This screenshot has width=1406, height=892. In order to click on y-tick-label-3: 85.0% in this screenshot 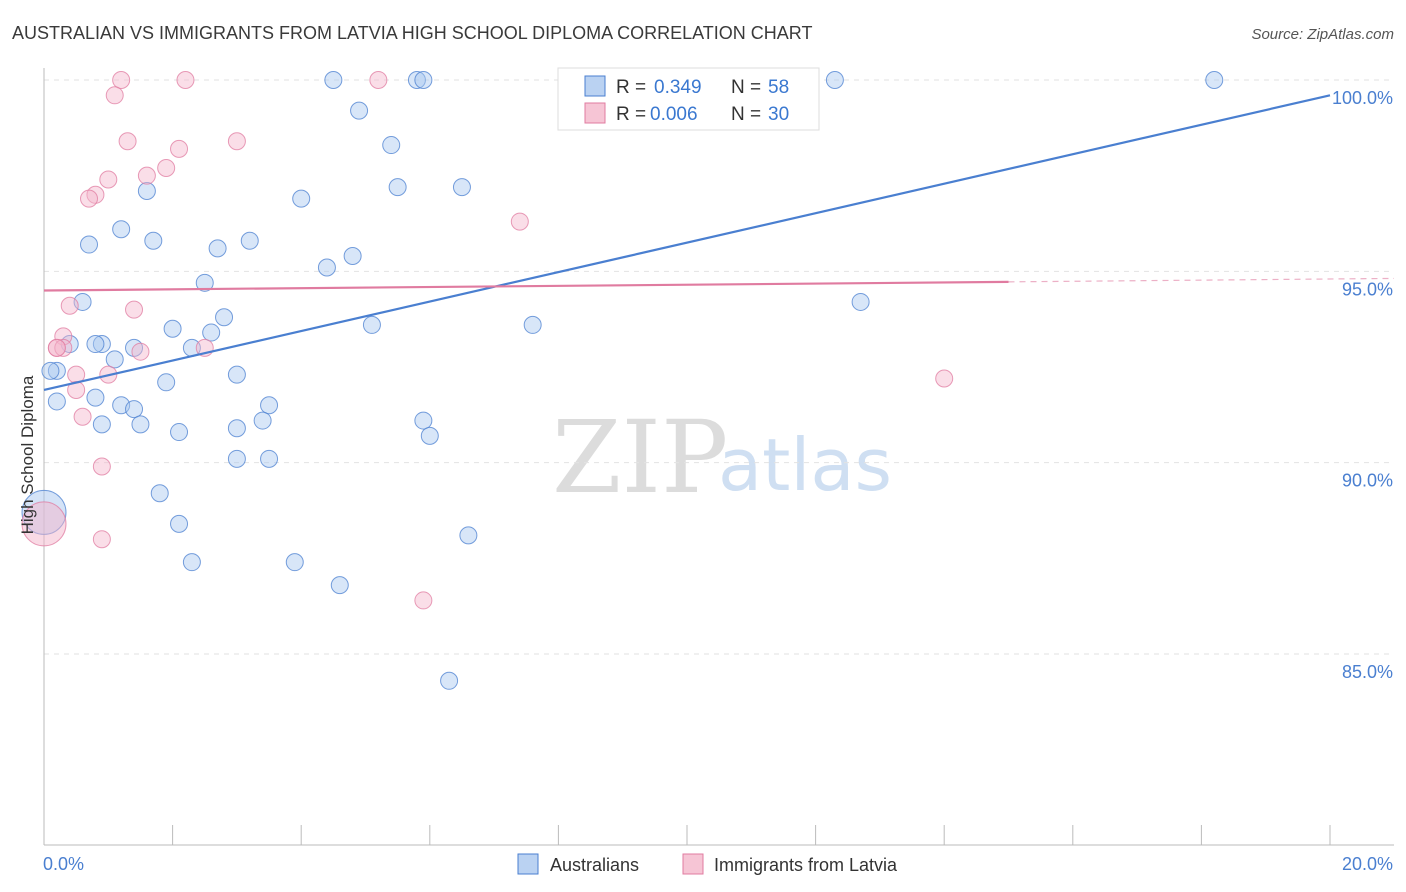, I will do `click(1367, 672)`.